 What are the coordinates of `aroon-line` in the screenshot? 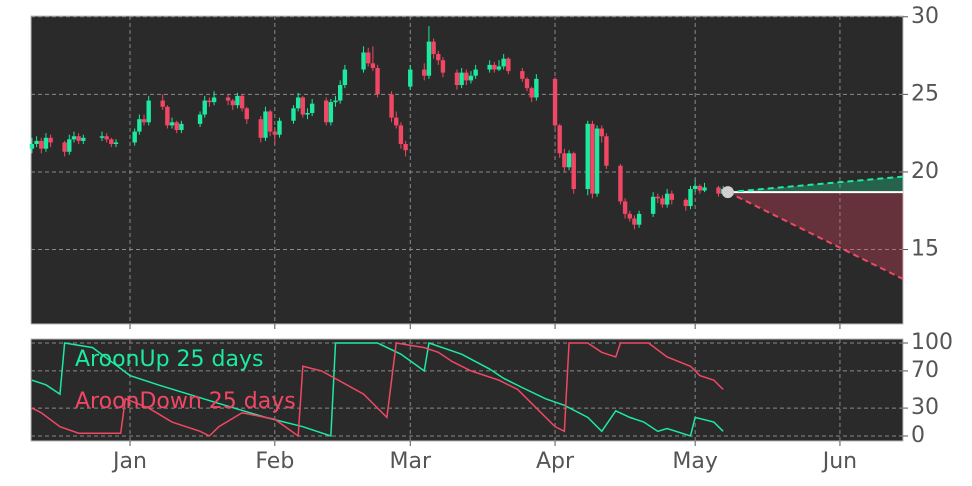 It's located at (377, 390).